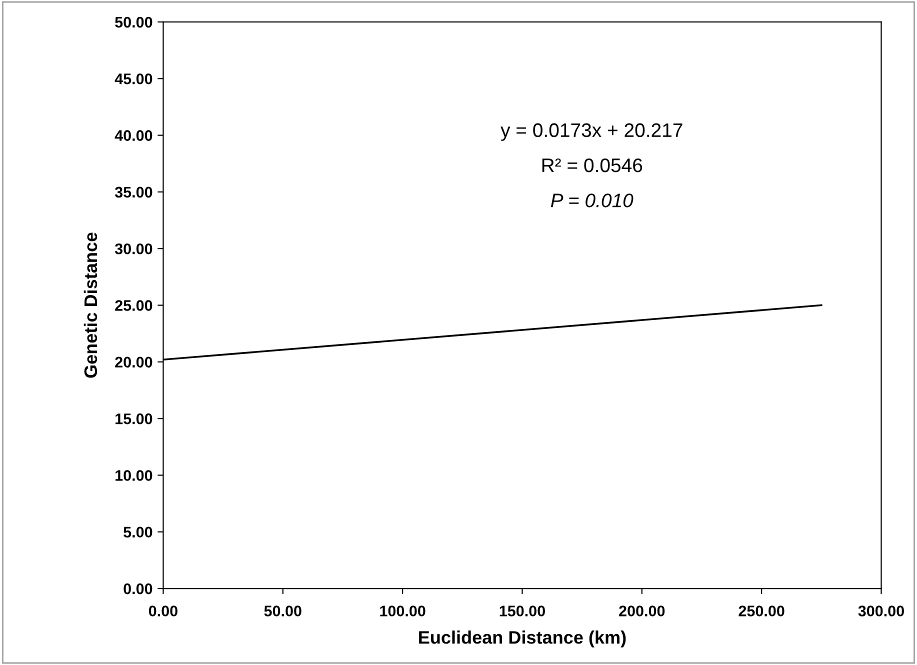  Describe the element at coordinates (592, 201) in the screenshot. I see `annotation: P = 0.010` at that location.